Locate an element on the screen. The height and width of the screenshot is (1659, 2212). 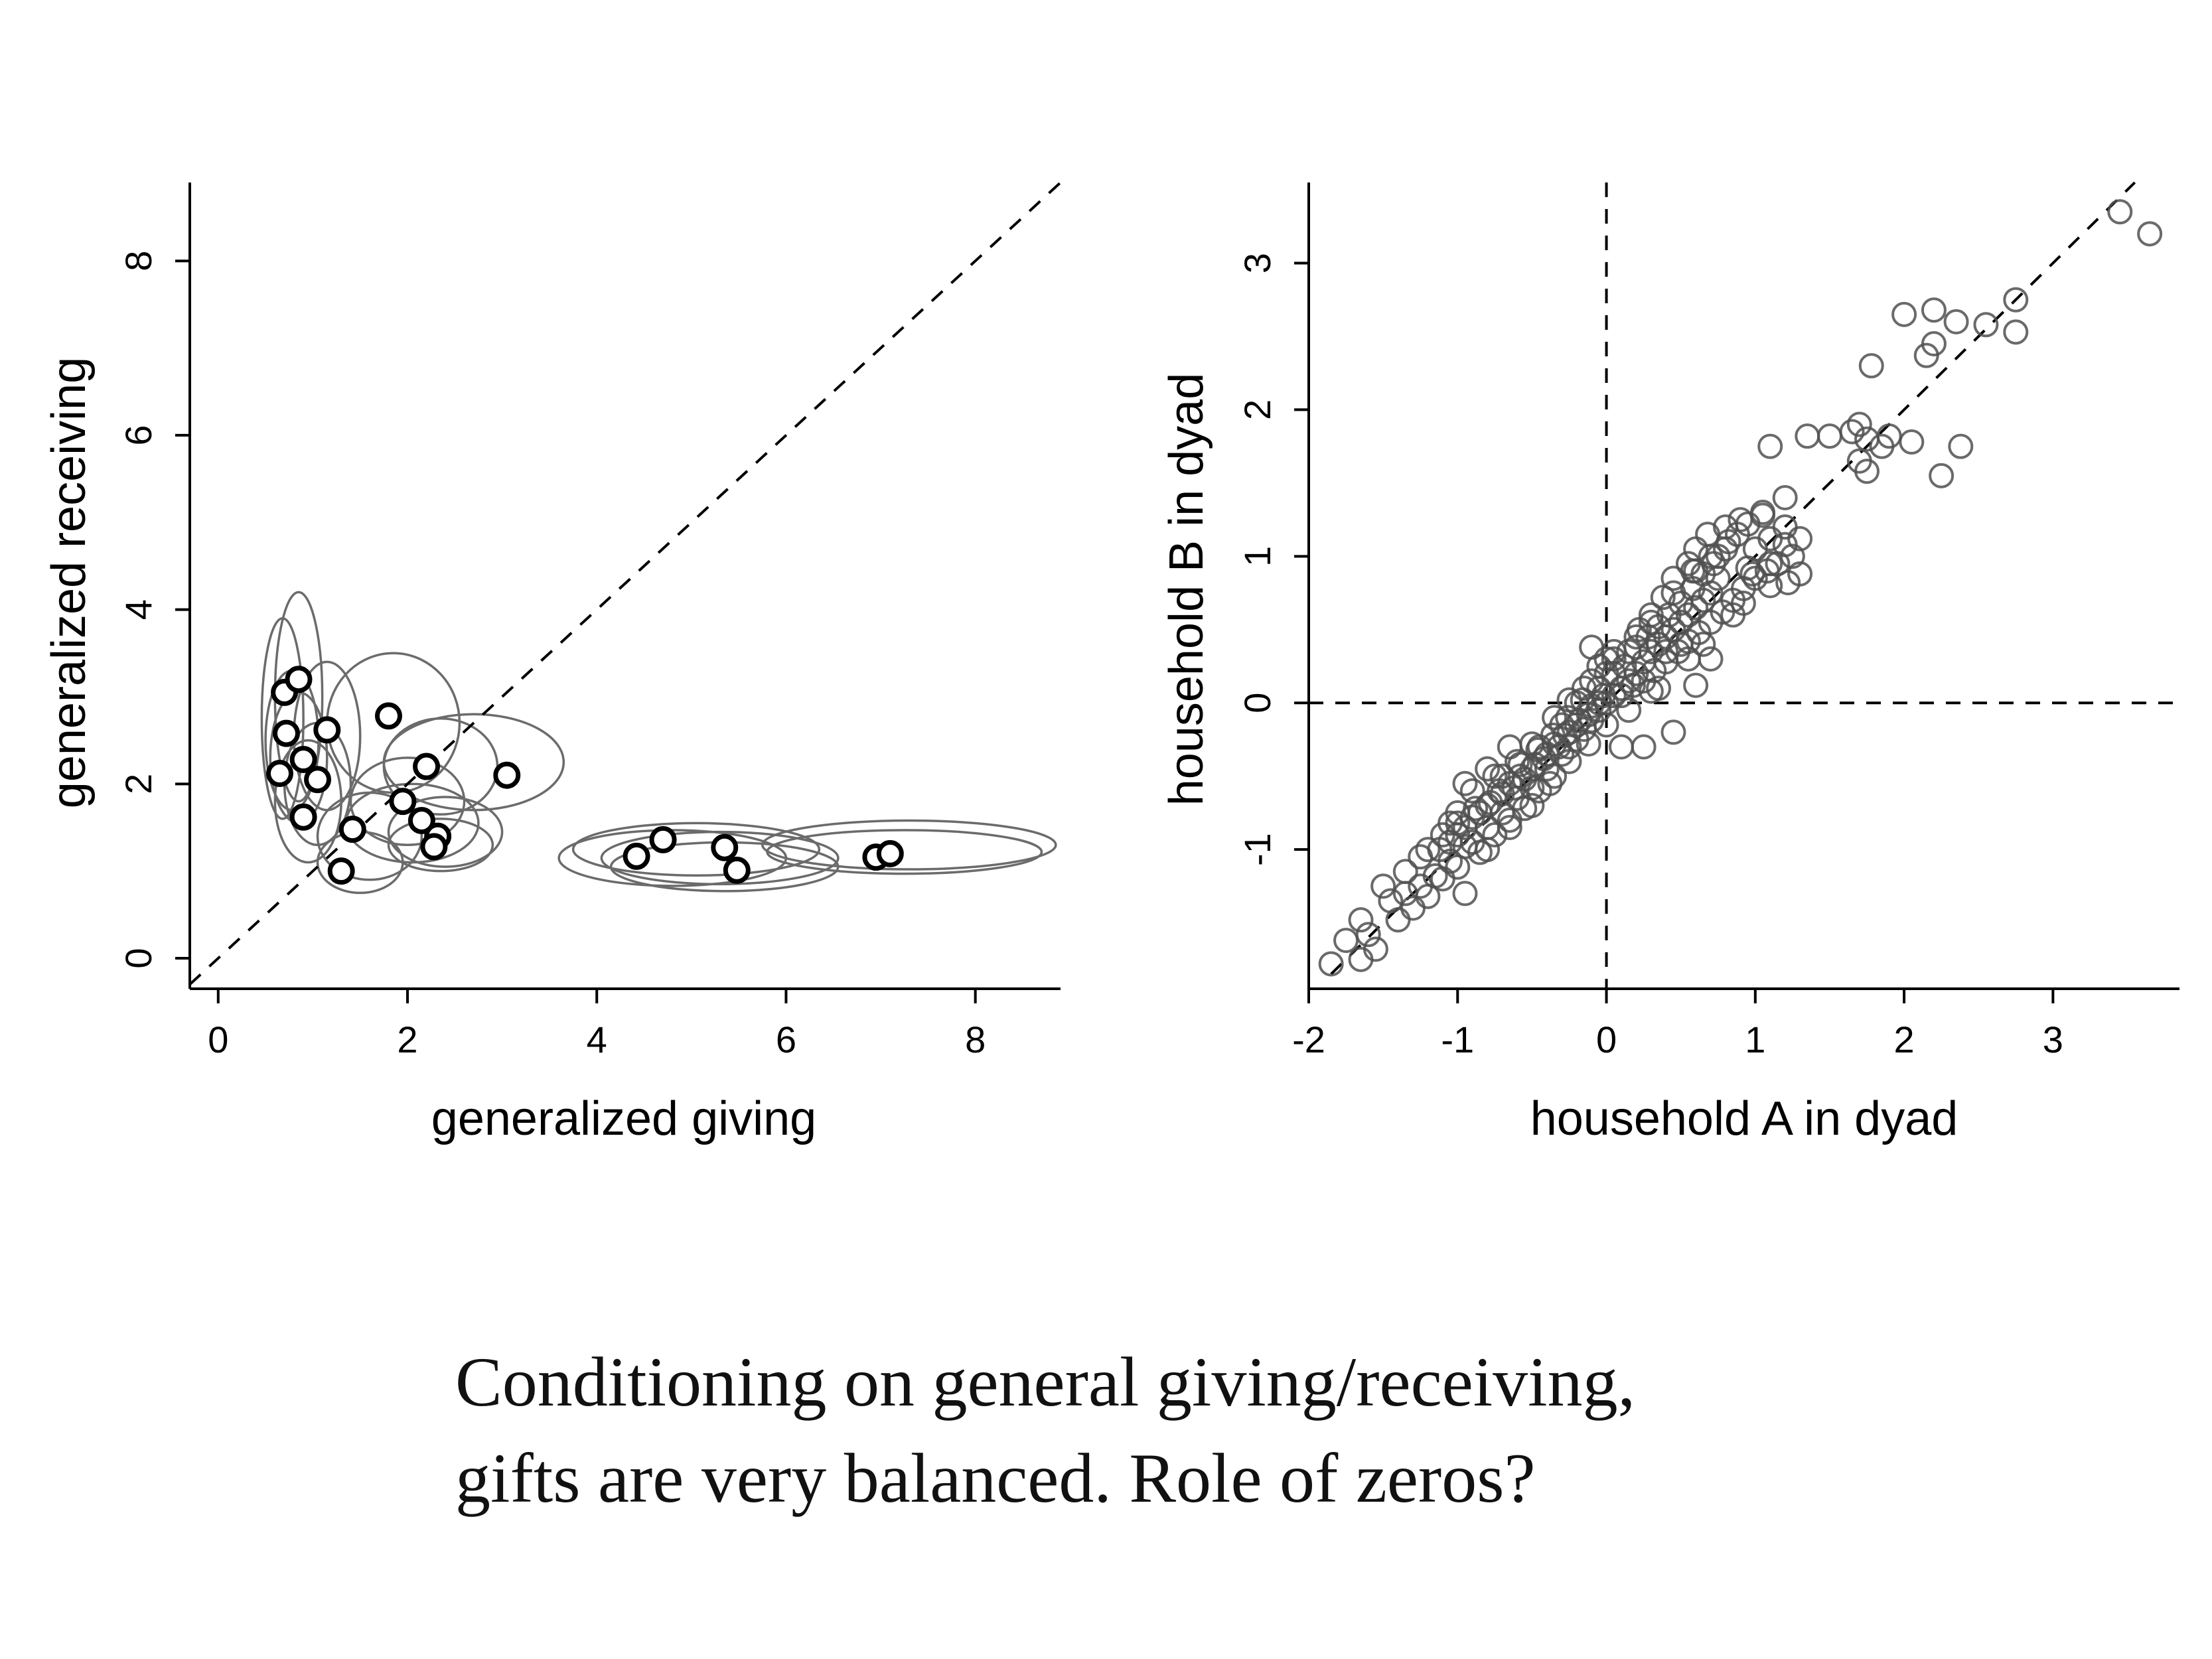
x-tick-label: 1 is located at coordinates (1755, 1039).